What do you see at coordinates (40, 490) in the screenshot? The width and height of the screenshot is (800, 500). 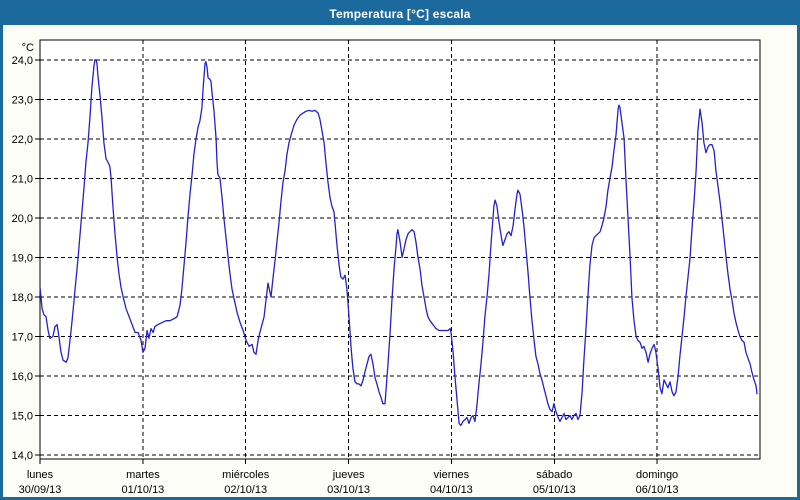 I see `x-date-label: 30/09/13` at bounding box center [40, 490].